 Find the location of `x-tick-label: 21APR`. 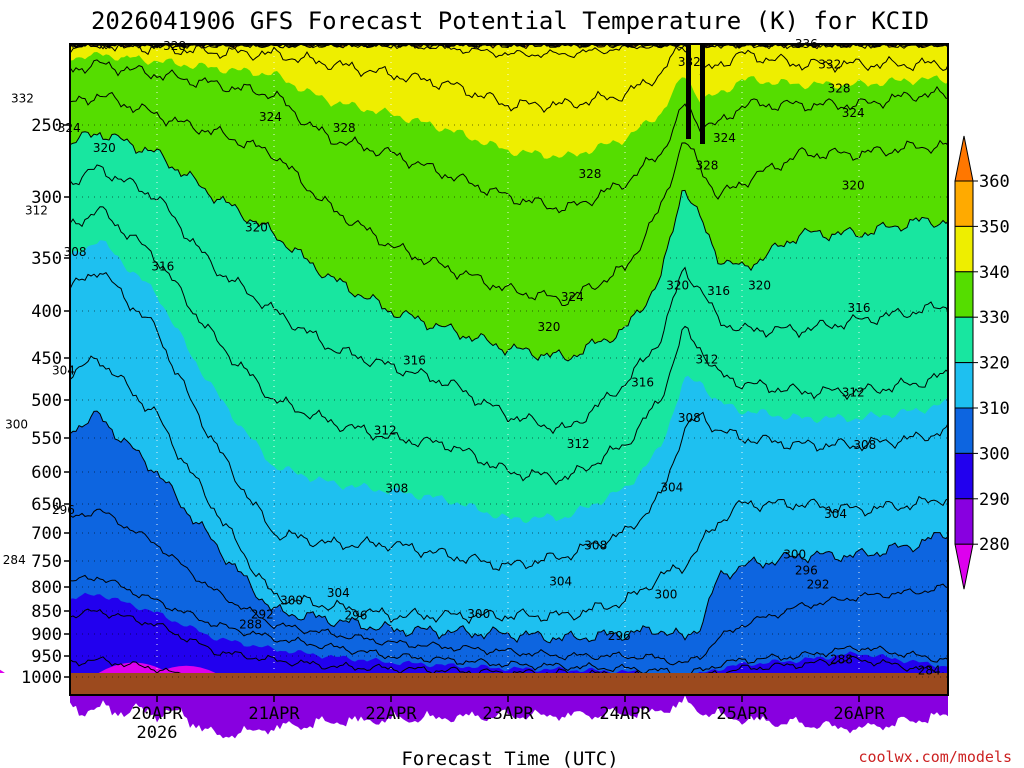

x-tick-label: 21APR is located at coordinates (274, 714).